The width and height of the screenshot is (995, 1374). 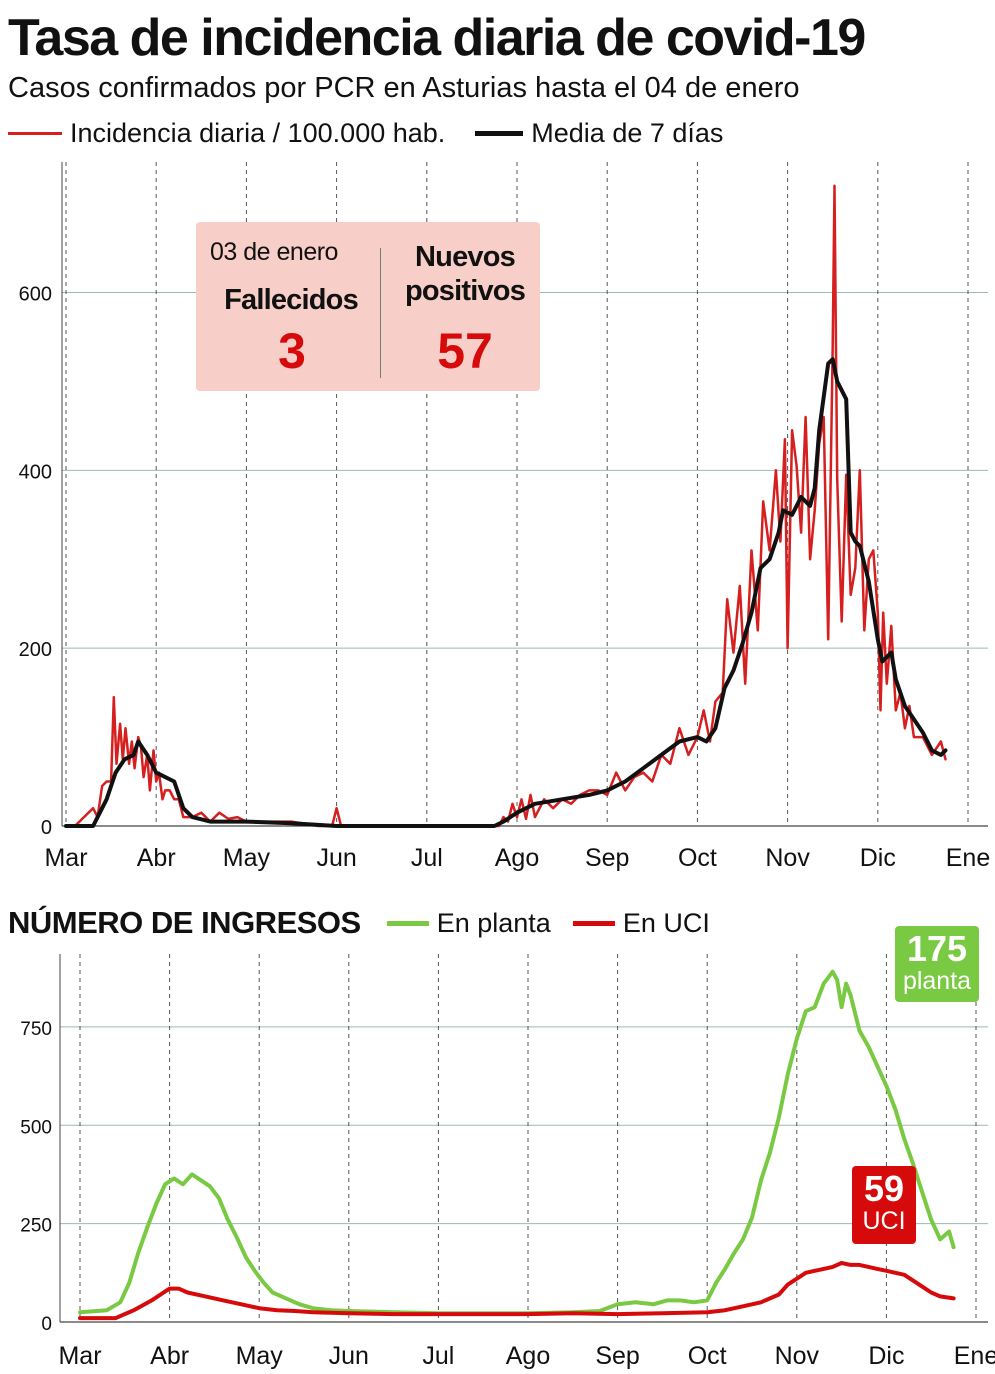 I want to click on y-tick-label: 250, so click(x=36, y=1226).